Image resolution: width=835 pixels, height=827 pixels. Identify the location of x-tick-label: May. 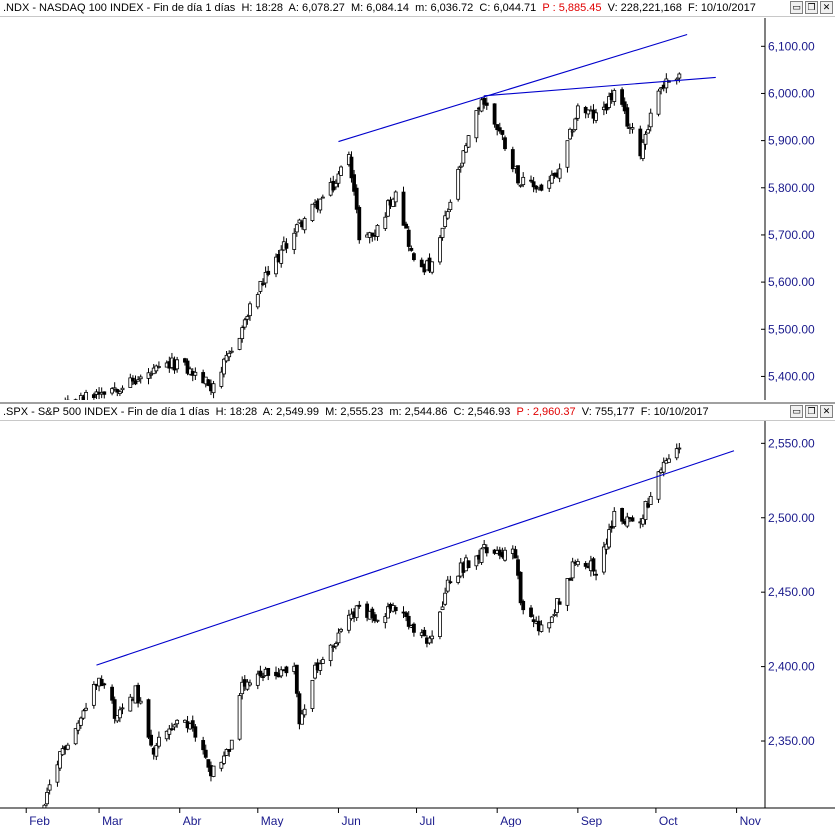
(272, 820).